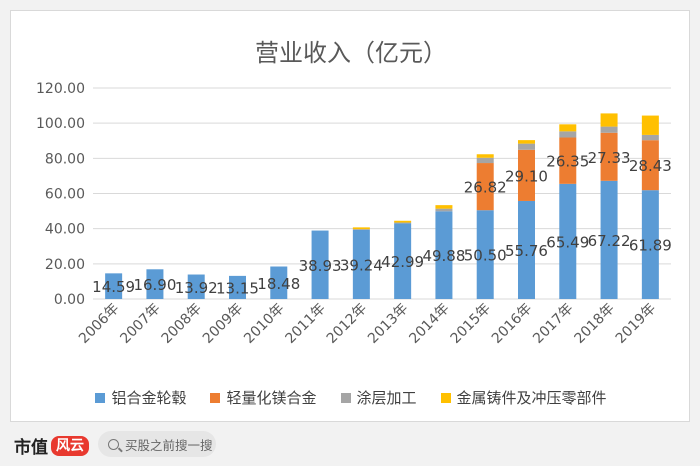  What do you see at coordinates (386, 398) in the screenshot?
I see `legend-label: 涂层加工` at bounding box center [386, 398].